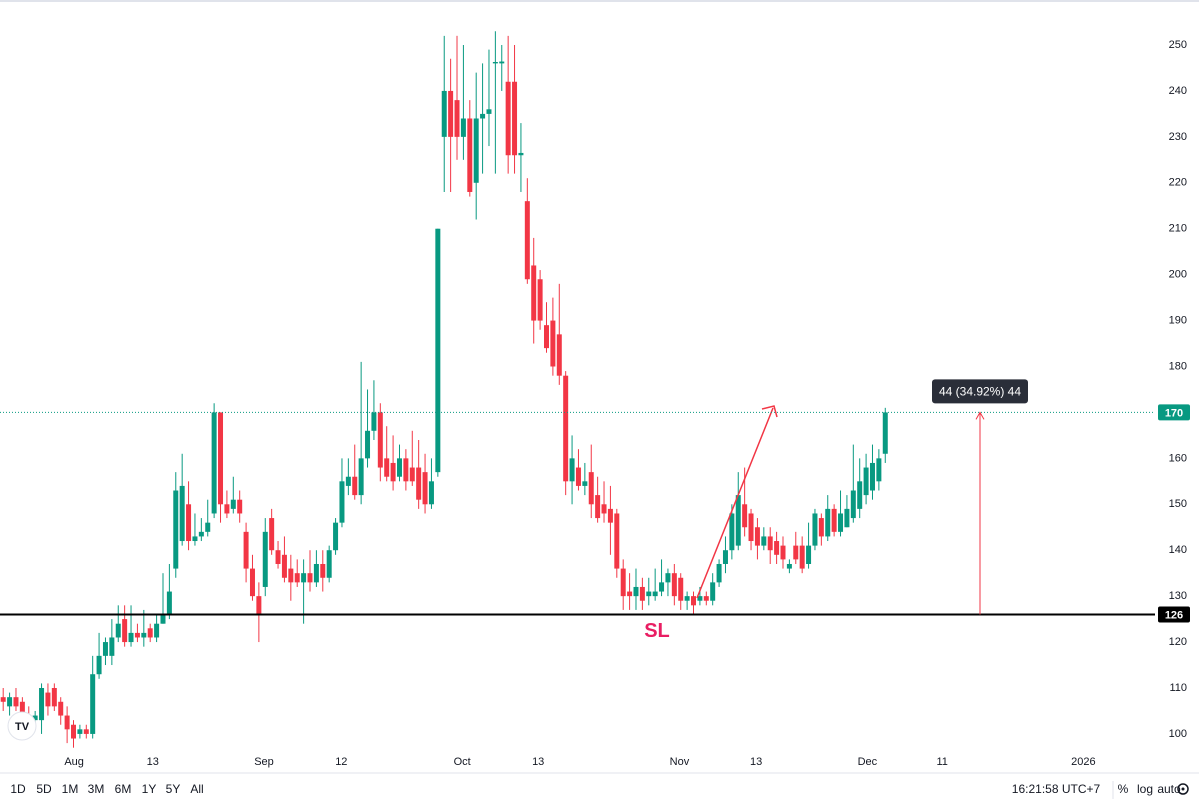  I want to click on y-tick-label: 110, so click(1178, 688).